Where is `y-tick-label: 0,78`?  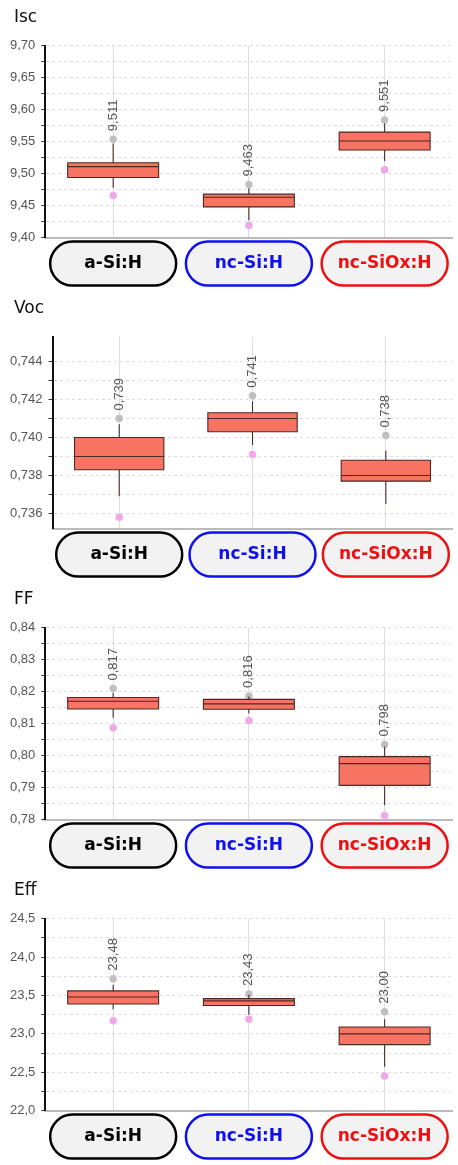 y-tick-label: 0,78 is located at coordinates (22, 819).